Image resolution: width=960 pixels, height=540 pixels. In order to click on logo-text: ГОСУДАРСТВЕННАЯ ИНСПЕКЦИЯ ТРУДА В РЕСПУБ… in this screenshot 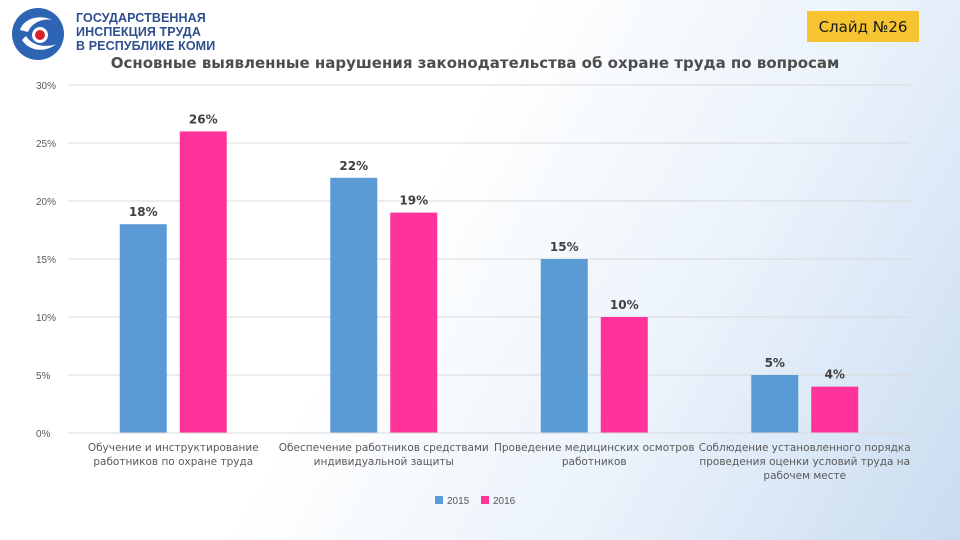, I will do `click(145, 32)`.